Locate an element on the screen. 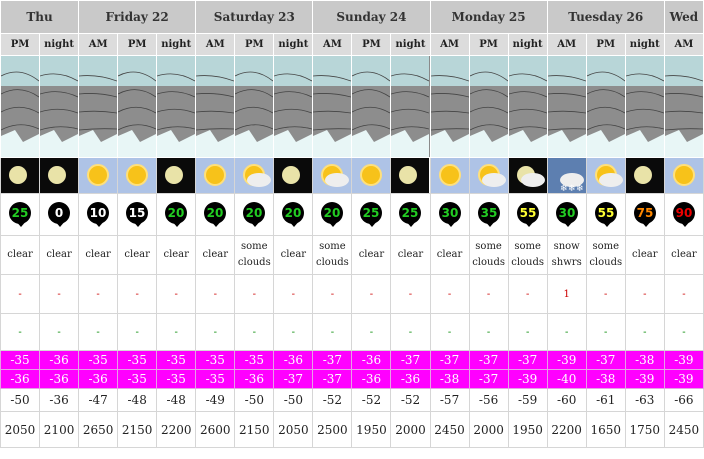  wind-speed: 90 is located at coordinates (683, 213).